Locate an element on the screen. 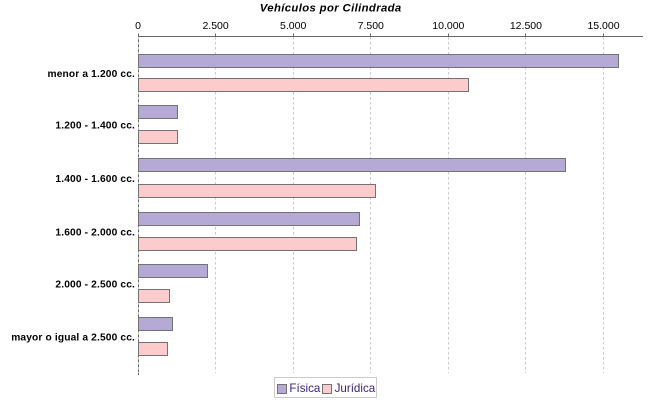  svg-text: 2.000 - 2.500 cc. is located at coordinates (95, 284).